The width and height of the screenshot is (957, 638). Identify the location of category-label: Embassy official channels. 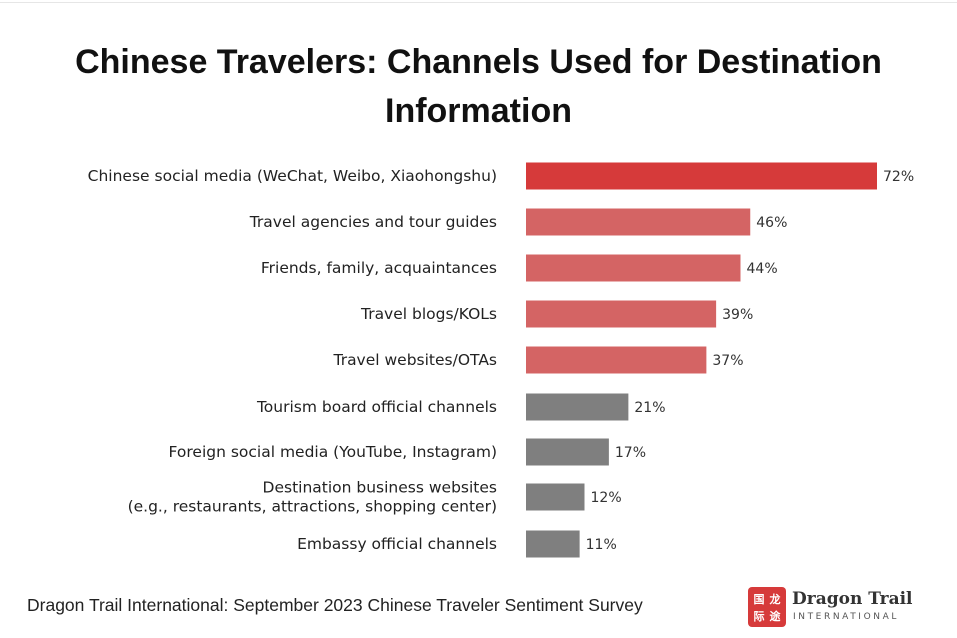
(397, 544).